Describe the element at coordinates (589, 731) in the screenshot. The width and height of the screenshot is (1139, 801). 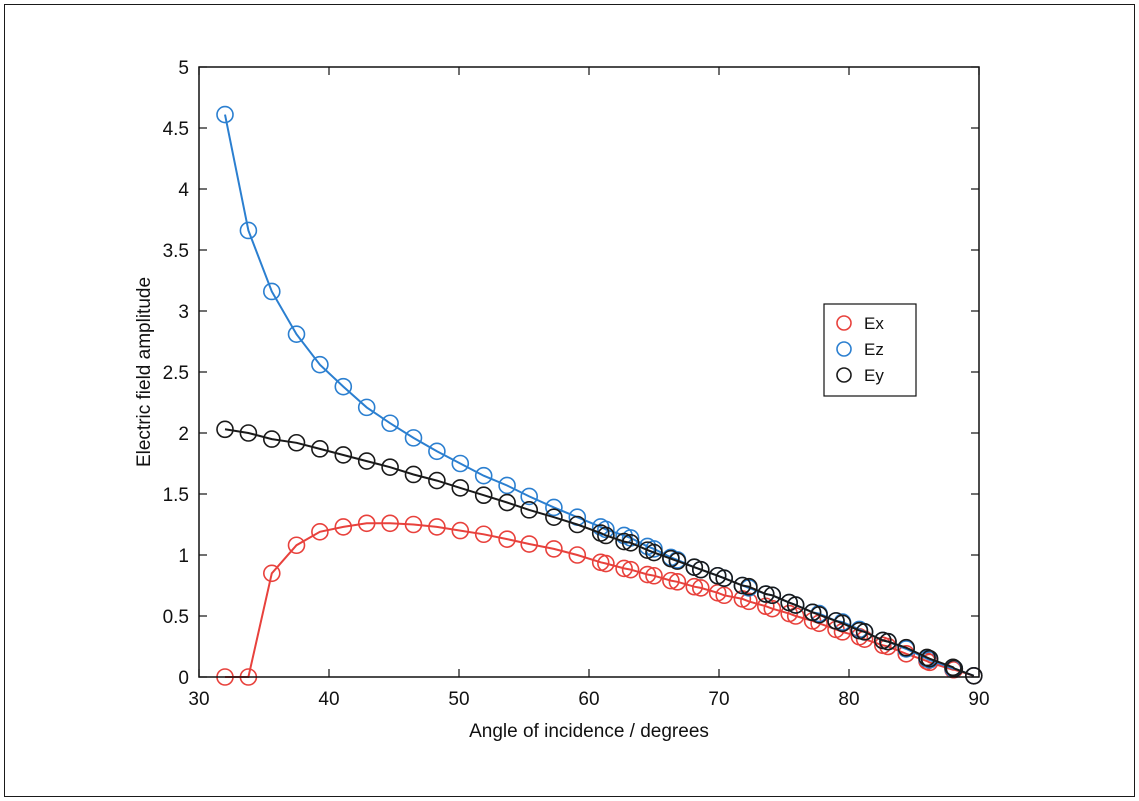
I see `x-axis-title: Angle of incidence / degrees` at that location.